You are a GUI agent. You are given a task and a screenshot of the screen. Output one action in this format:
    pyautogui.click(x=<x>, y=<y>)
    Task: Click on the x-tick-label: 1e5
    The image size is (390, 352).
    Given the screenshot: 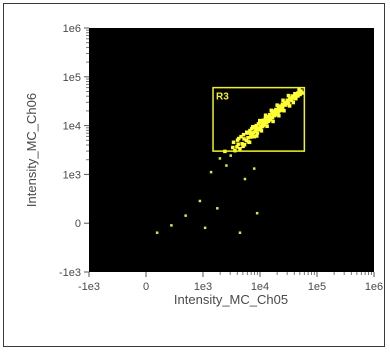 What is the action you would take?
    pyautogui.click(x=317, y=287)
    